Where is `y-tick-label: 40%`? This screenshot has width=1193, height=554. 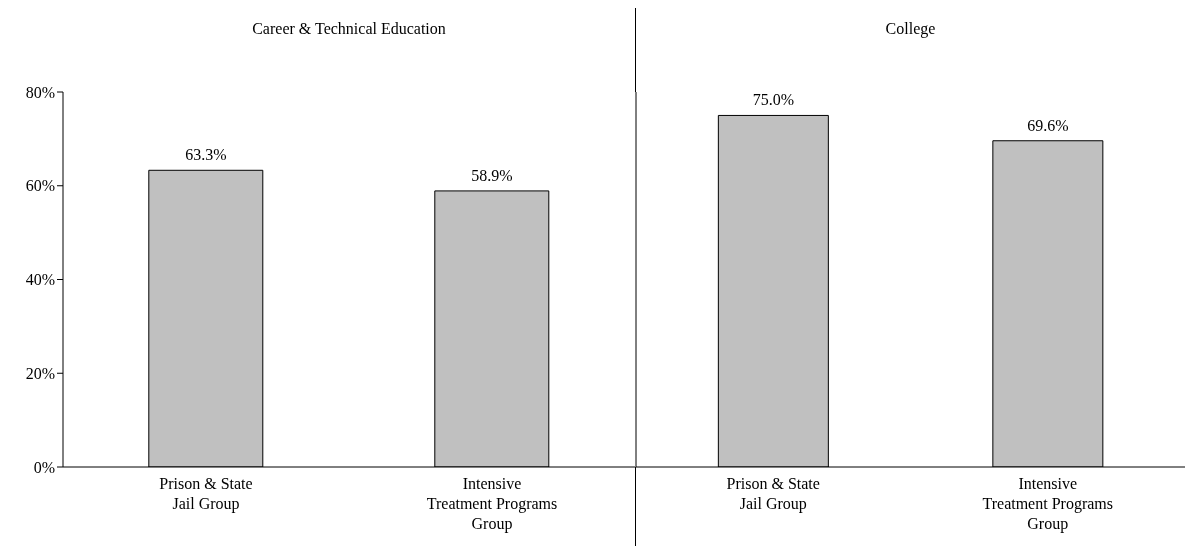 y-tick-label: 40% is located at coordinates (40, 280).